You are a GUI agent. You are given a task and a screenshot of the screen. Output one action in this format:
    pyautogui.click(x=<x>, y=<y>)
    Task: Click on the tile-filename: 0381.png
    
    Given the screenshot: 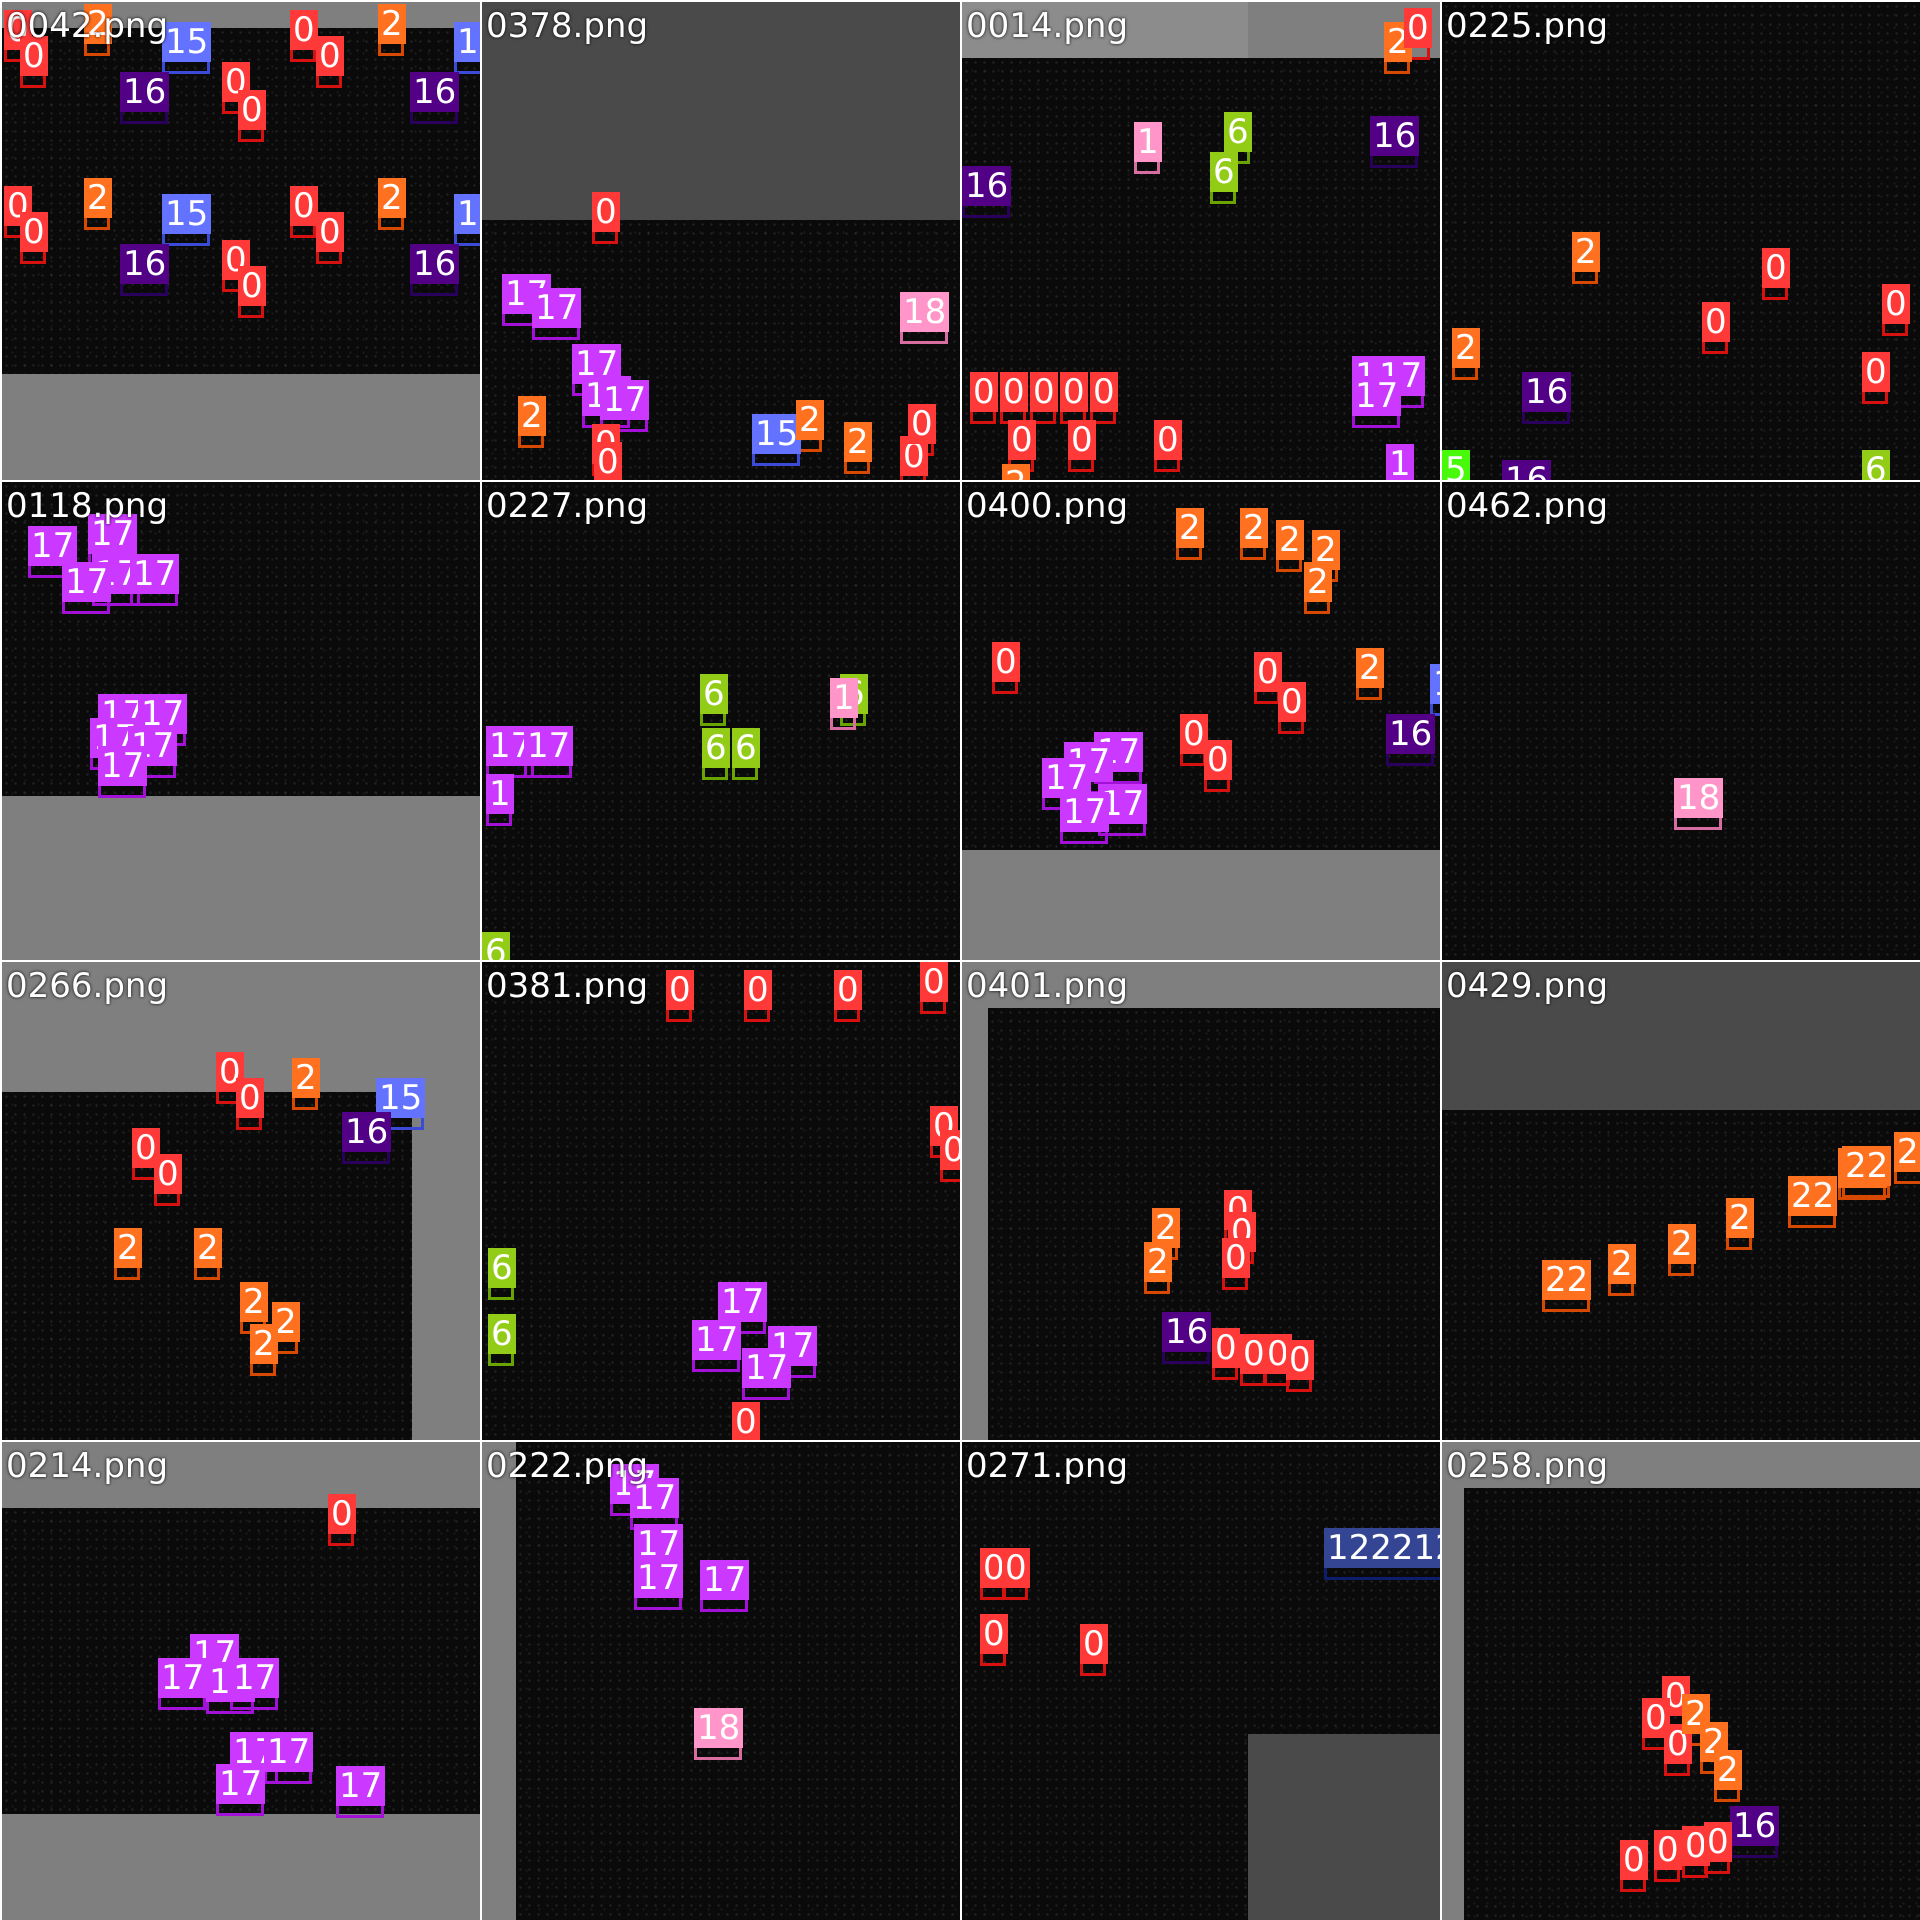 What is the action you would take?
    pyautogui.click(x=567, y=986)
    